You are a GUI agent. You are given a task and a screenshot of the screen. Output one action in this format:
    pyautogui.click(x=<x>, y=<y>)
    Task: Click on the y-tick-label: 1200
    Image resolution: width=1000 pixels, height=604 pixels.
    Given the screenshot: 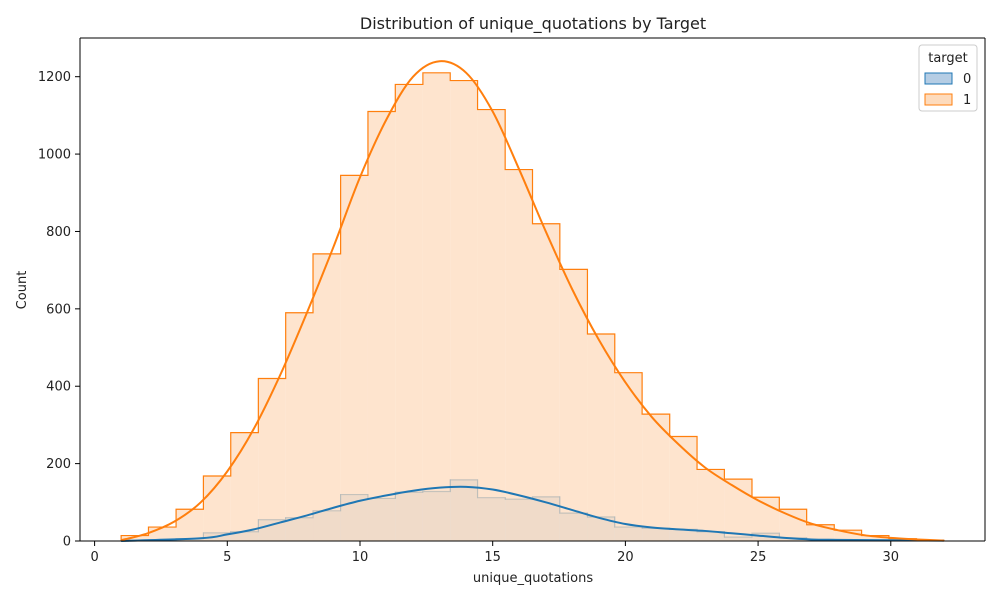 What is the action you would take?
    pyautogui.click(x=54, y=77)
    